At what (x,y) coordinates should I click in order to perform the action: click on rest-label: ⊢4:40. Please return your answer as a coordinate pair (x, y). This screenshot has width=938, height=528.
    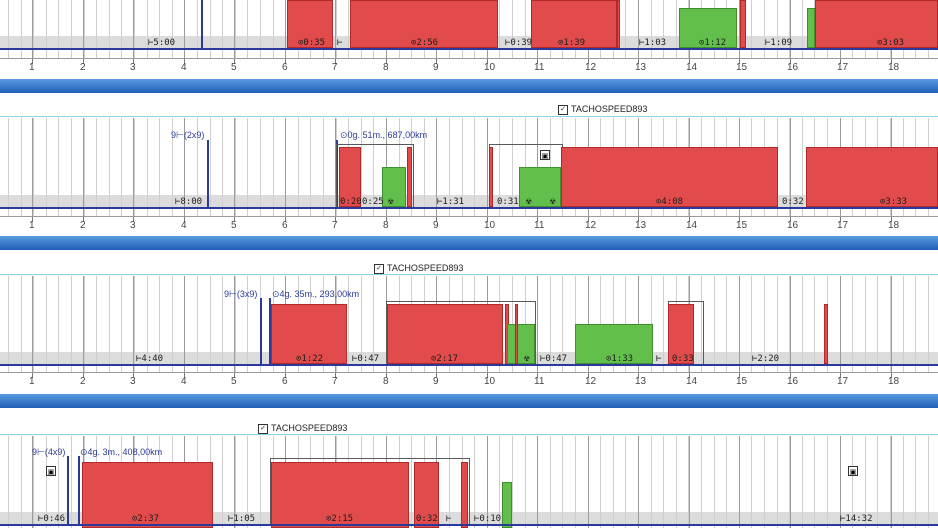
    Looking at the image, I should click on (150, 359).